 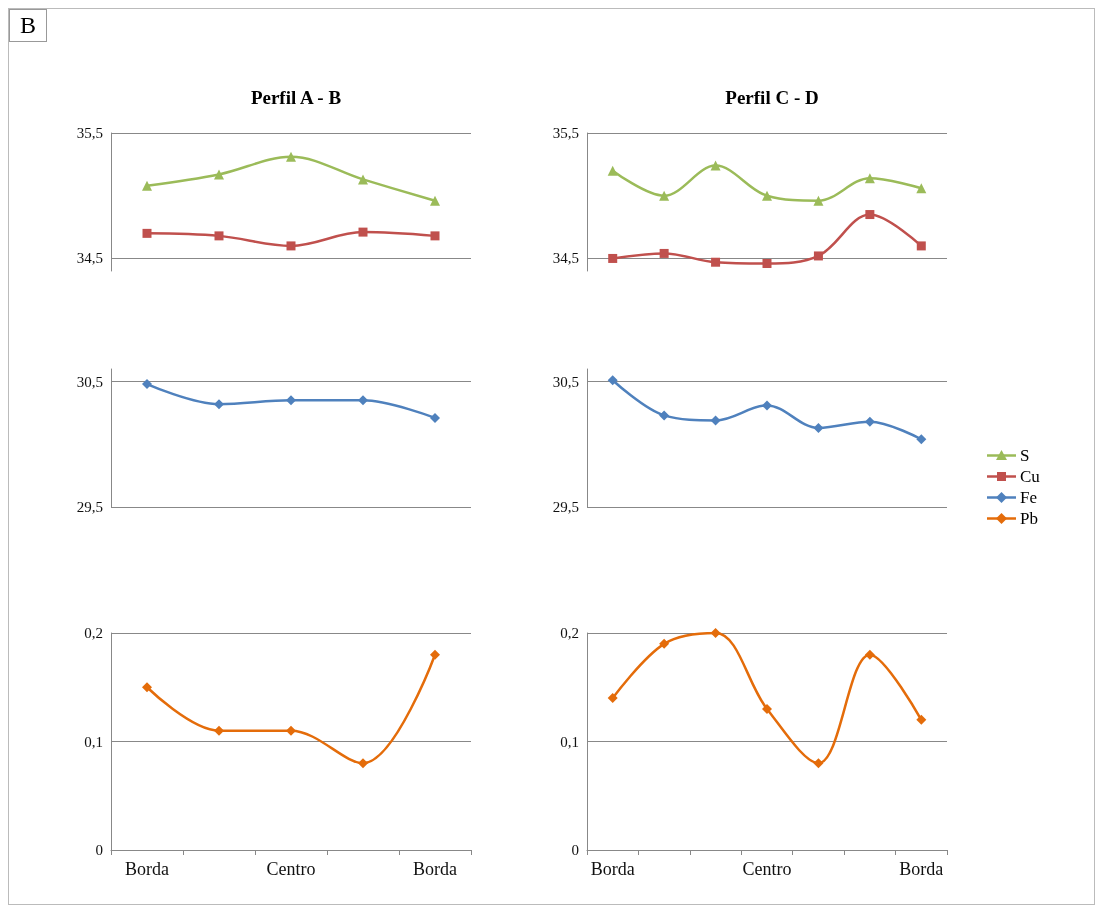 What do you see at coordinates (1025, 455) in the screenshot?
I see `legend-label: S` at bounding box center [1025, 455].